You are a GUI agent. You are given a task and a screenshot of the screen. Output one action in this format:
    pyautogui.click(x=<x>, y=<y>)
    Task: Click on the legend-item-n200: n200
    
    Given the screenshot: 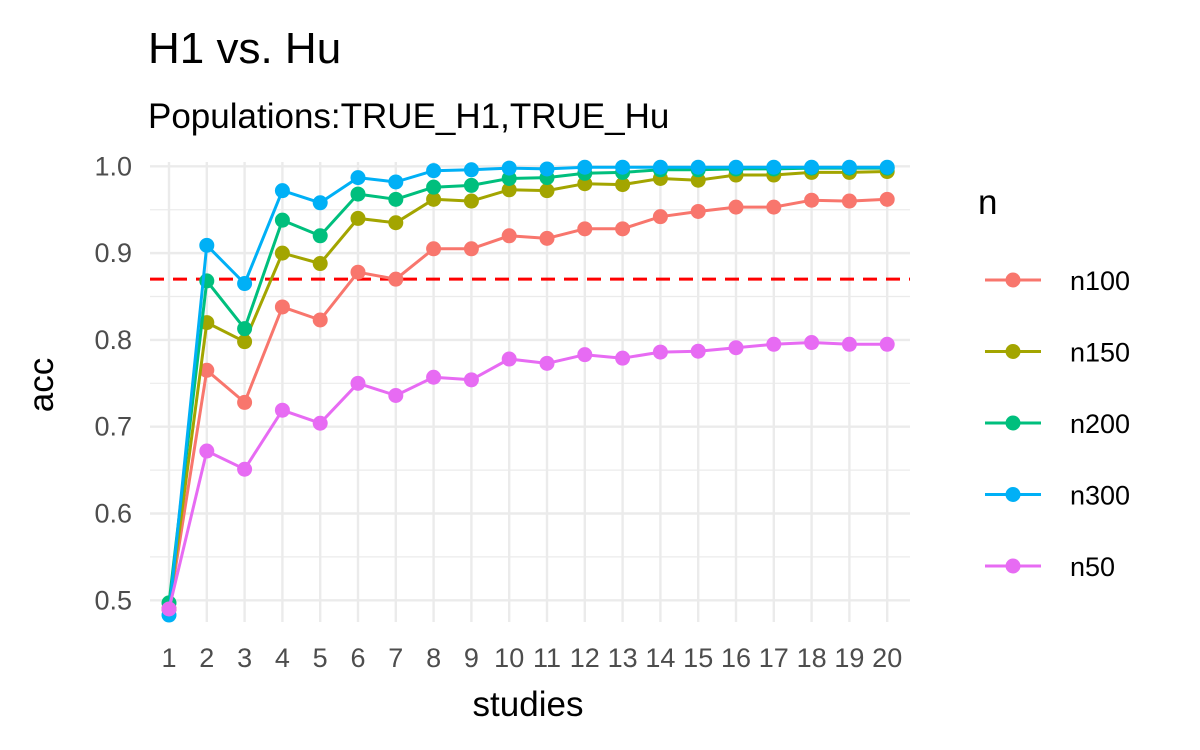 What is the action you would take?
    pyautogui.click(x=1057, y=424)
    